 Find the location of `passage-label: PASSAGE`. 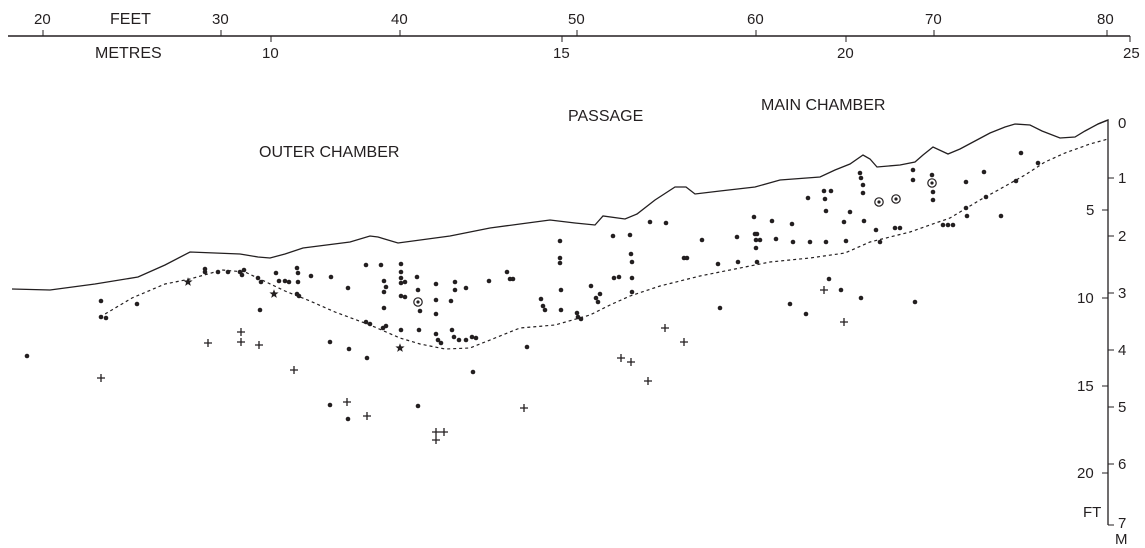

passage-label: PASSAGE is located at coordinates (605, 116).